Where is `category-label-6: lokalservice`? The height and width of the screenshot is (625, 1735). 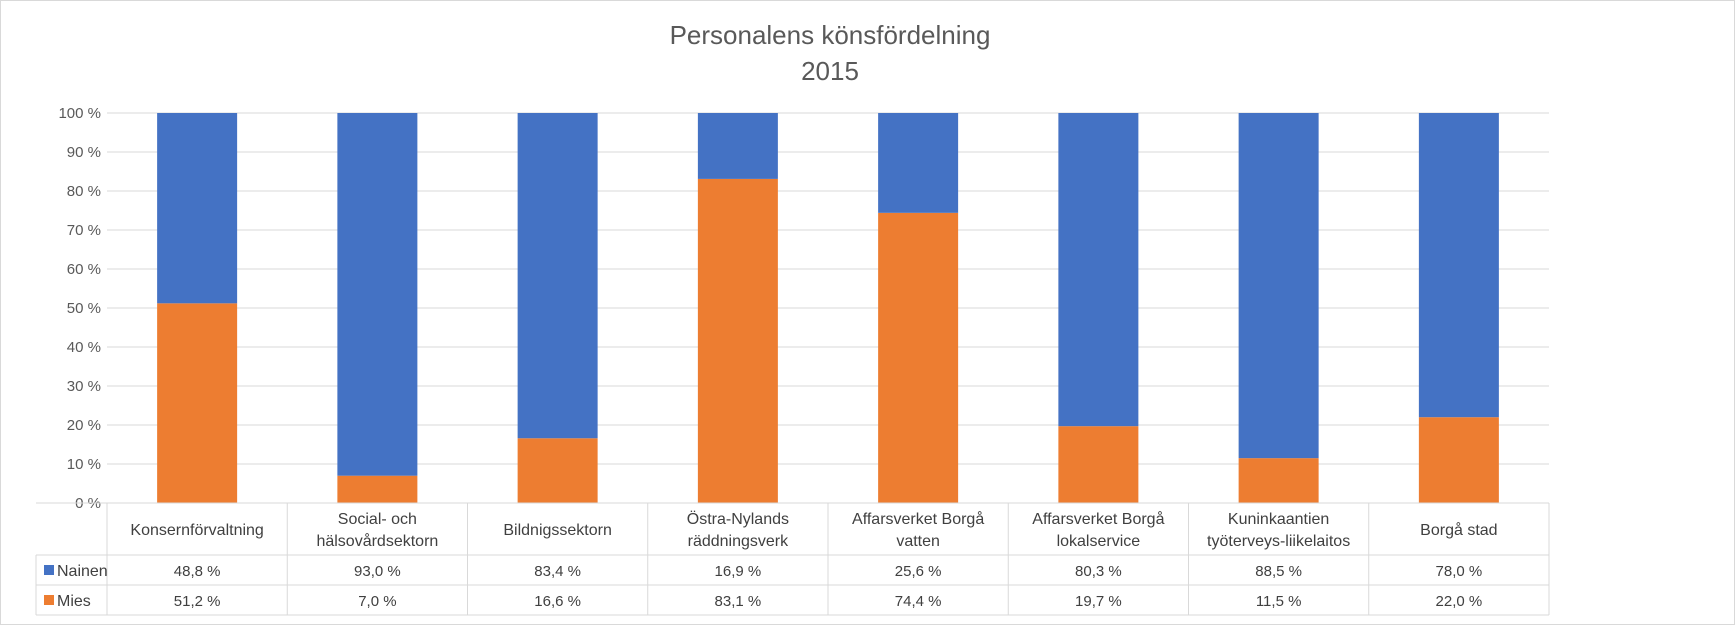 category-label-6: lokalservice is located at coordinates (1099, 541).